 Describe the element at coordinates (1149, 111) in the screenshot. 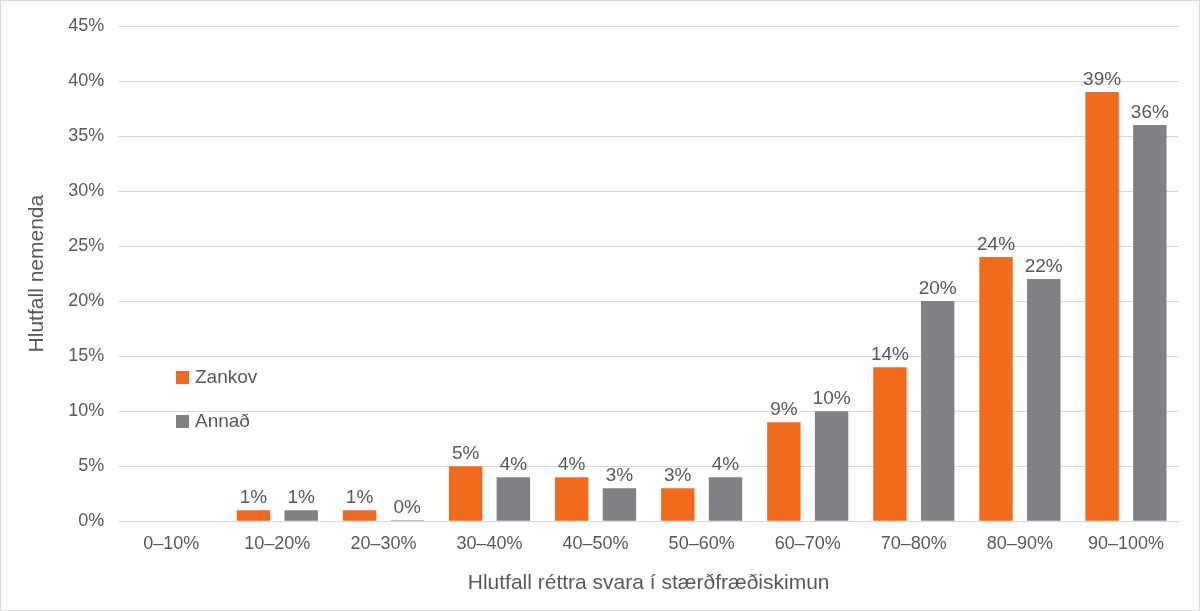

I see `data-label: 36%` at that location.